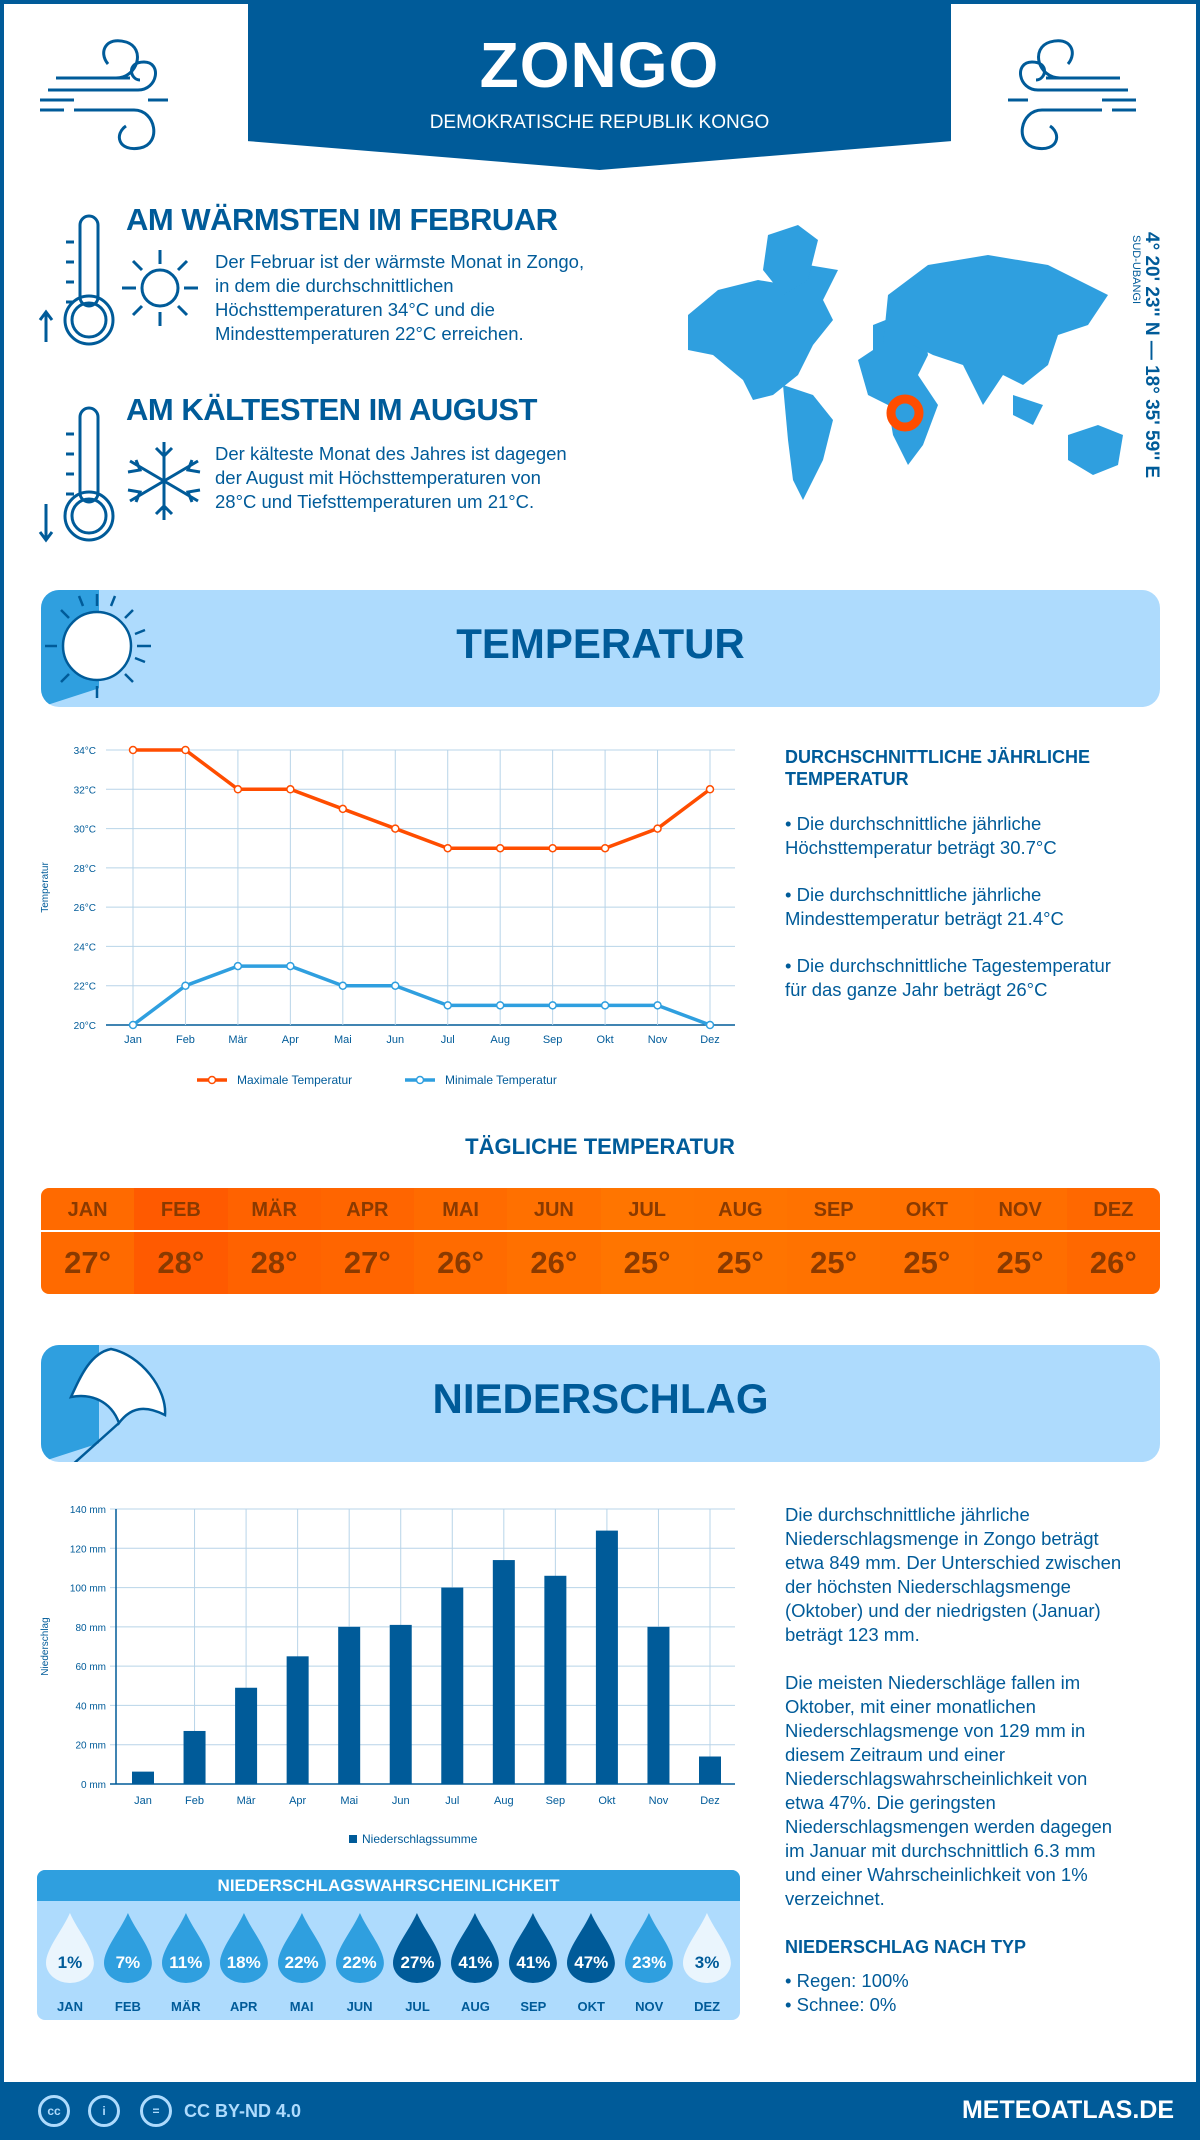  What do you see at coordinates (953, 1562) in the screenshot?
I see `paragraph-line: etwa 849 mm. Der Unterschied zwischen` at bounding box center [953, 1562].